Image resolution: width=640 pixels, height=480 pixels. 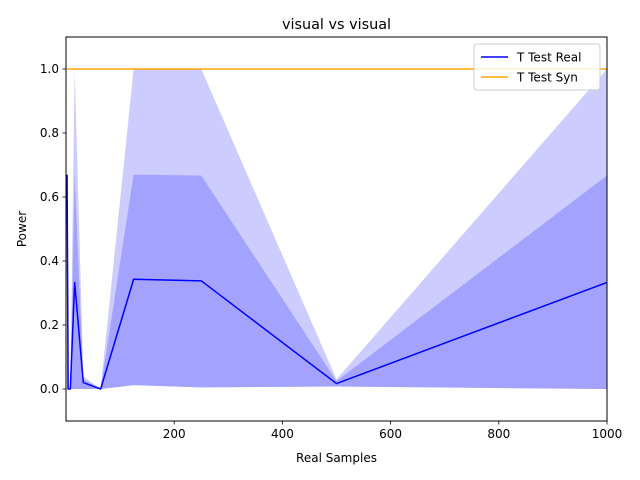 I want to click on x-tick-label: 400, so click(x=282, y=434).